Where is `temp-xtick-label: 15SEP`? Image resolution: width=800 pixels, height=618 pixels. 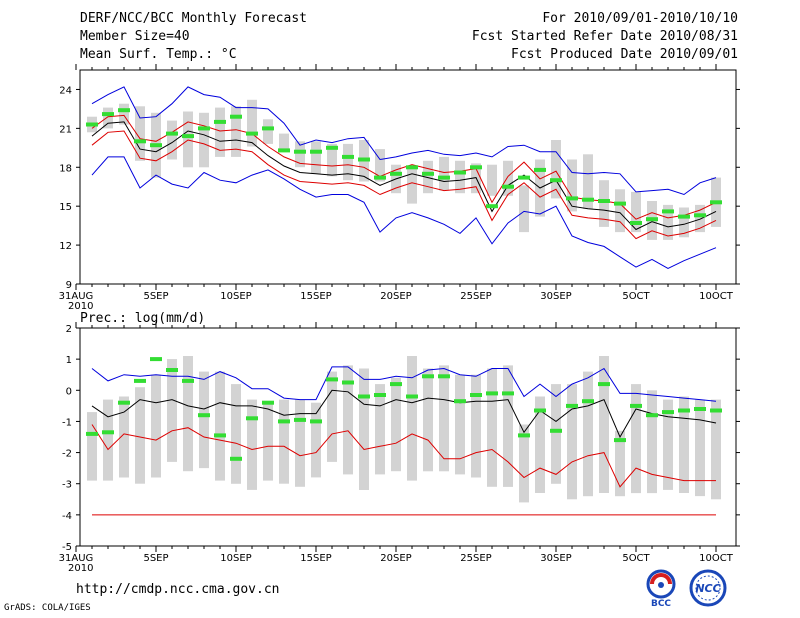
temp-xtick-label: 15SEP is located at coordinates (315, 296).